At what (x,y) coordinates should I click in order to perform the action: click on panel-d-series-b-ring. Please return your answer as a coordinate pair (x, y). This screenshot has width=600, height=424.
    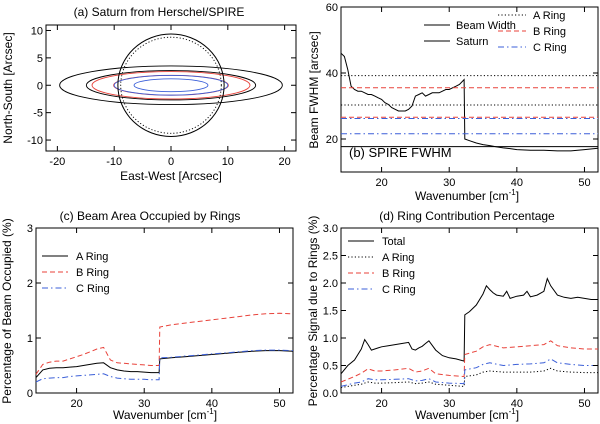
    Looking at the image, I should click on (469, 361).